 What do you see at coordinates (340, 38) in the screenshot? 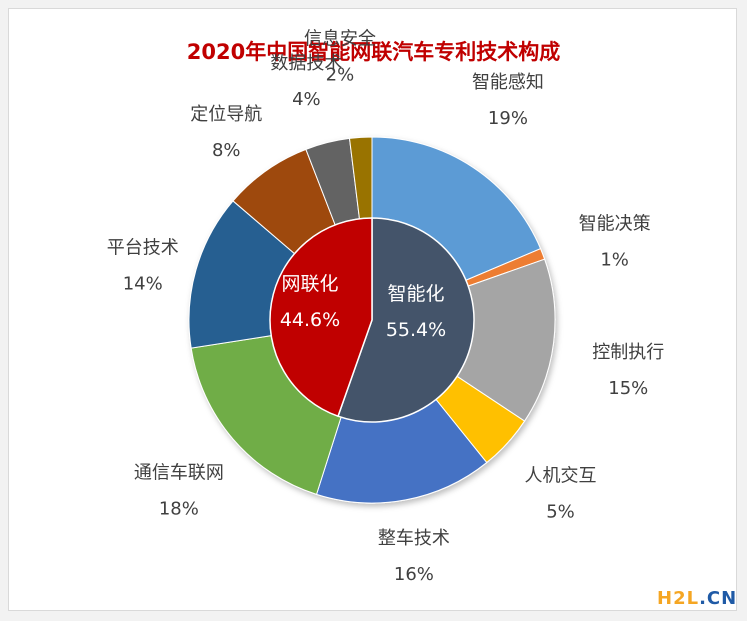
I see `outer-slice-label: 信息安全` at bounding box center [340, 38].